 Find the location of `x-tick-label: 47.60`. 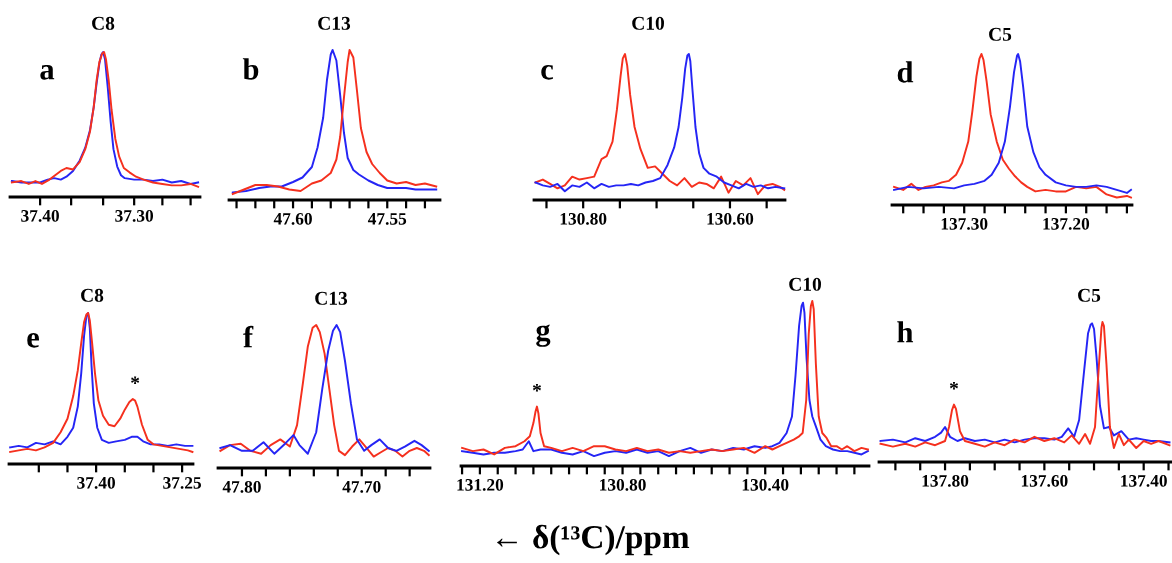

x-tick-label: 47.60 is located at coordinates (292, 219).